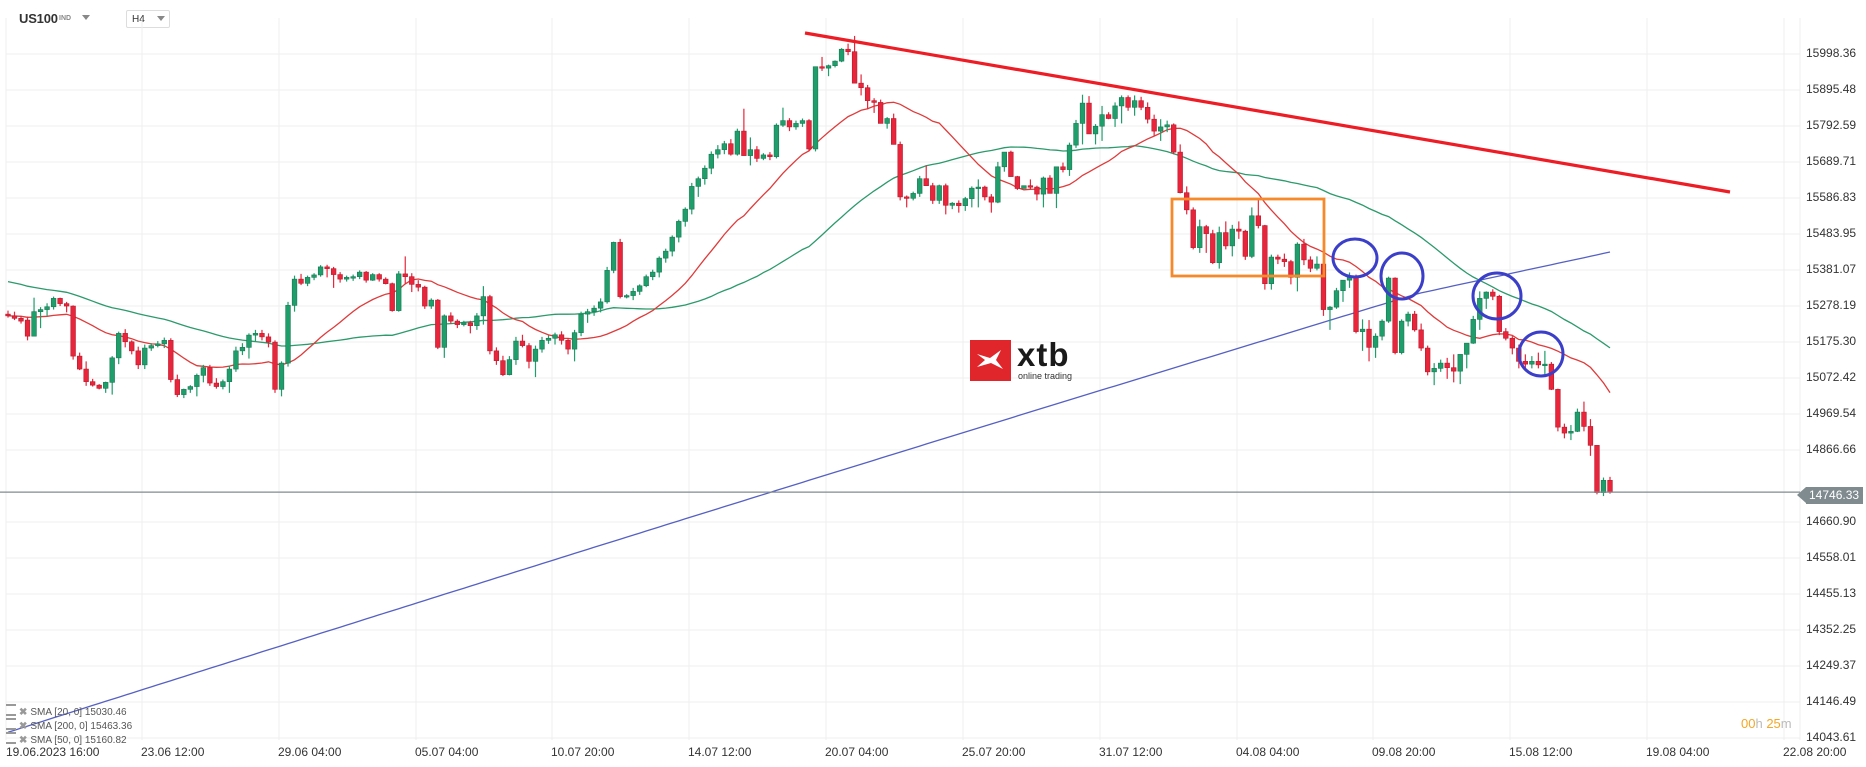 Image resolution: width=1866 pixels, height=767 pixels. What do you see at coordinates (1678, 752) in the screenshot?
I see `time-tick-label: 19.08 04:00` at bounding box center [1678, 752].